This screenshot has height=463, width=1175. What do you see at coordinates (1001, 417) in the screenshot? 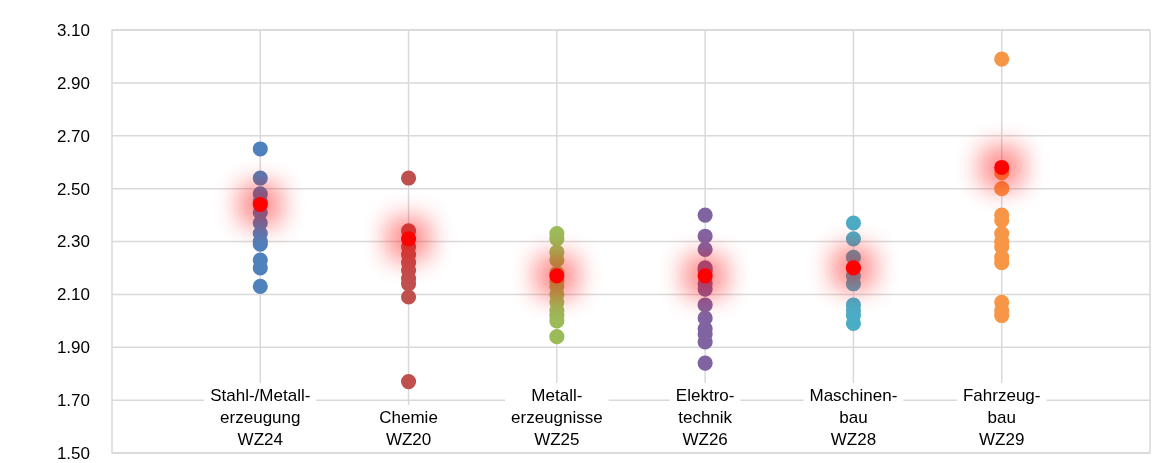
I see `x-tick-label: Fahrzeug- bau WZ29` at bounding box center [1001, 417].